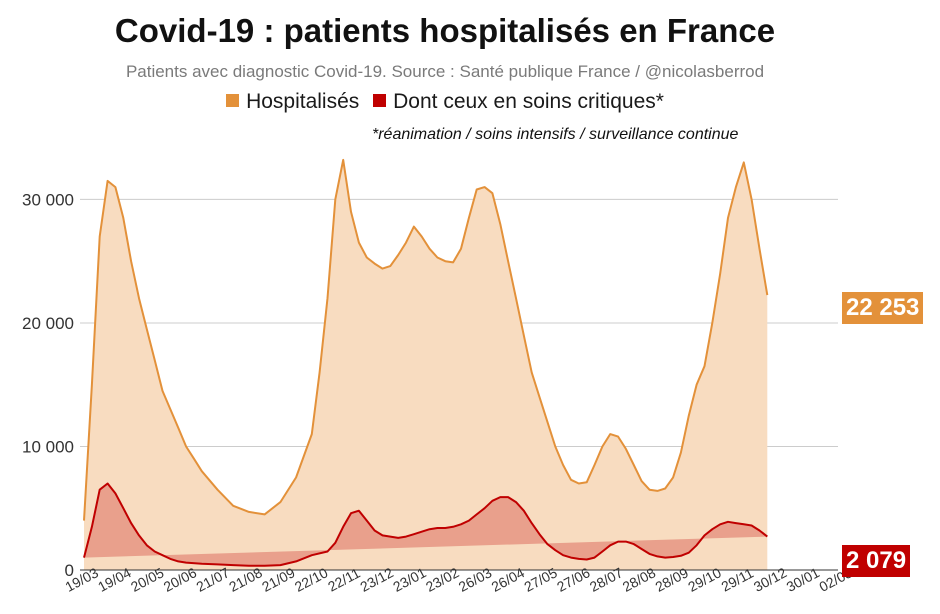  What do you see at coordinates (303, 101) in the screenshot?
I see `legend-label-hospitalises: Hospitalisés` at bounding box center [303, 101].